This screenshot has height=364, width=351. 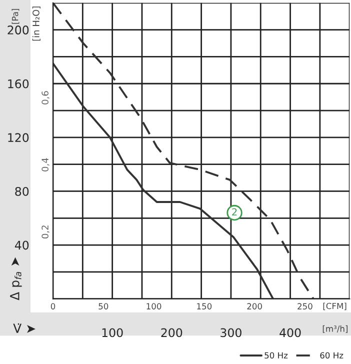 What do you see at coordinates (276, 355) in the screenshot?
I see `legend-label: 50 Hz` at bounding box center [276, 355].